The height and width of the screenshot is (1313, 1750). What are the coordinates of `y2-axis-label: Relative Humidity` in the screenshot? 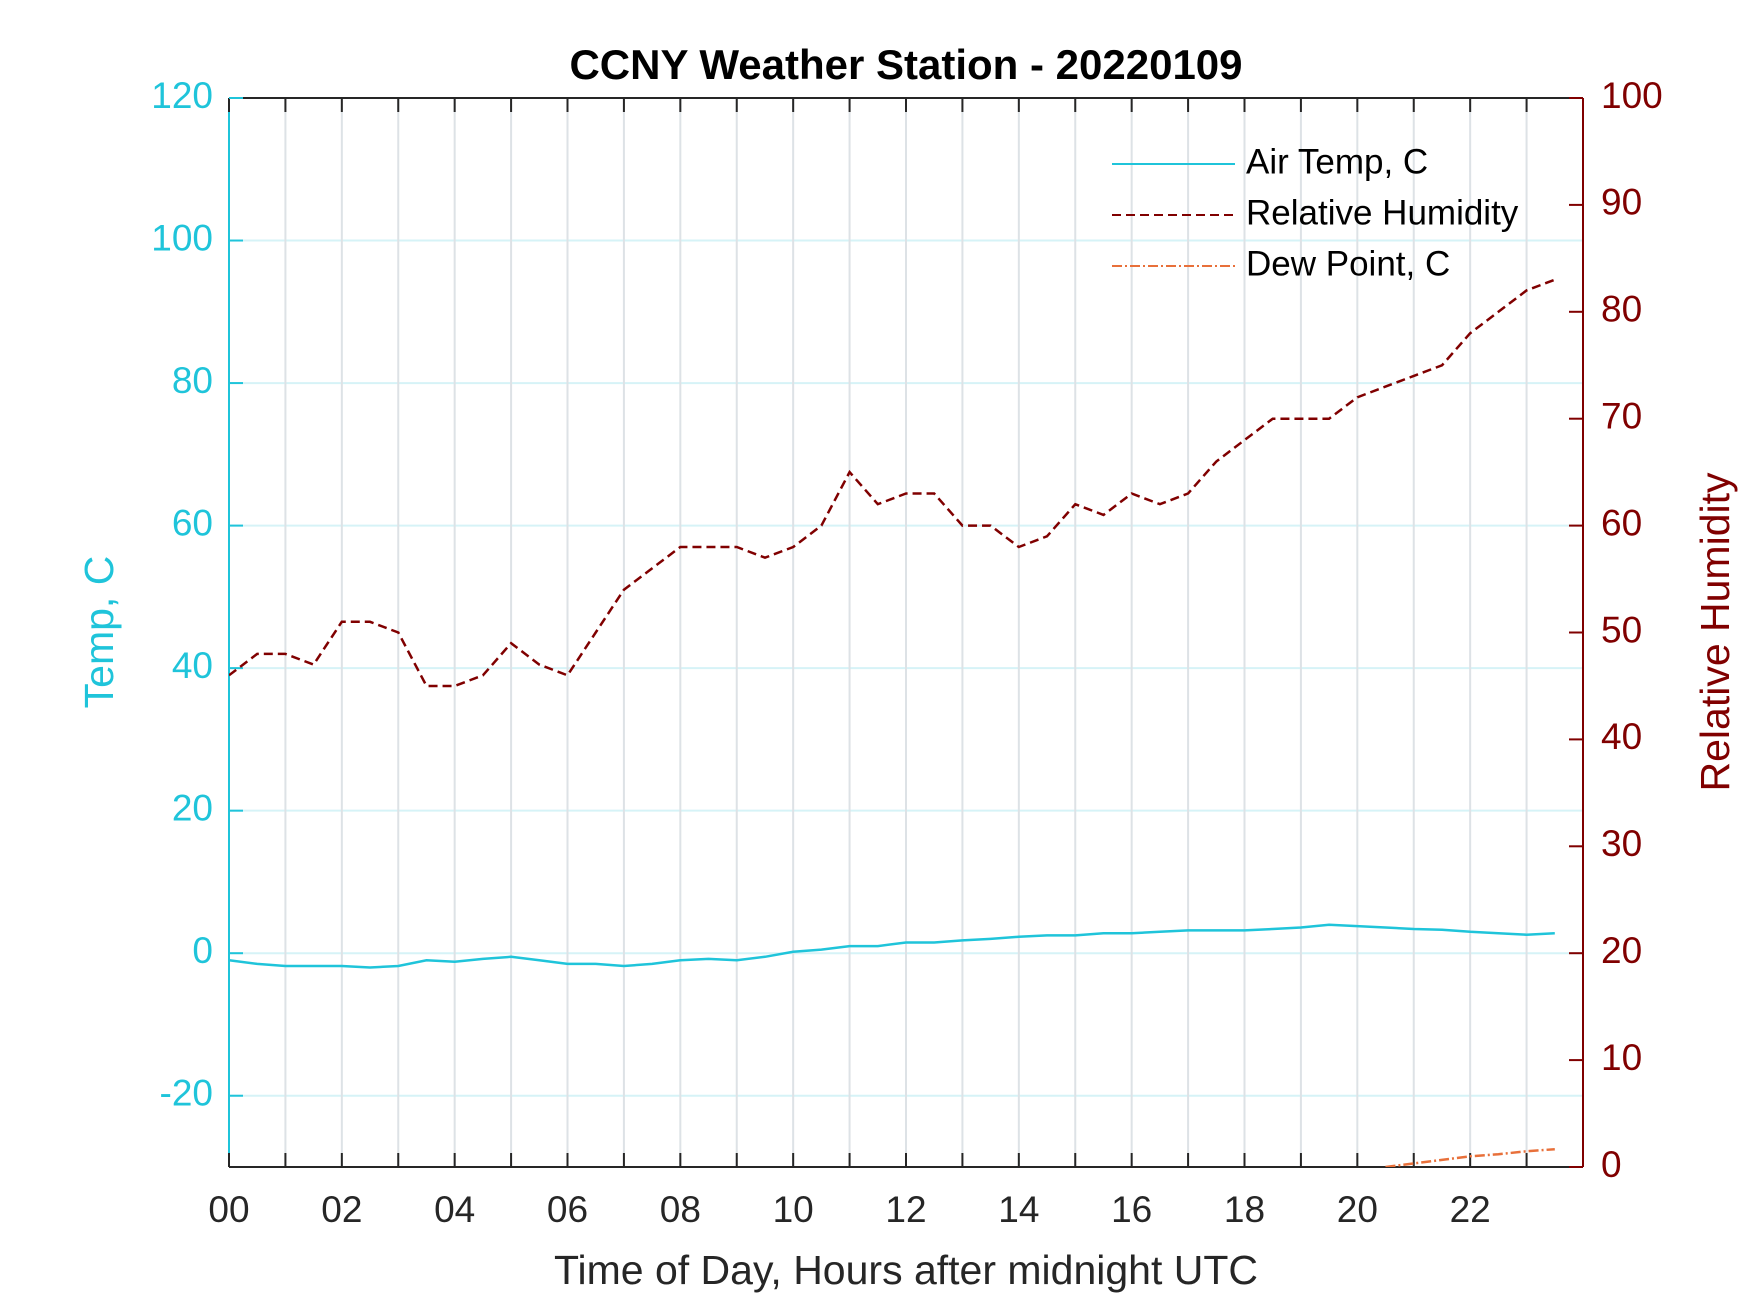 It's located at (1715, 631).